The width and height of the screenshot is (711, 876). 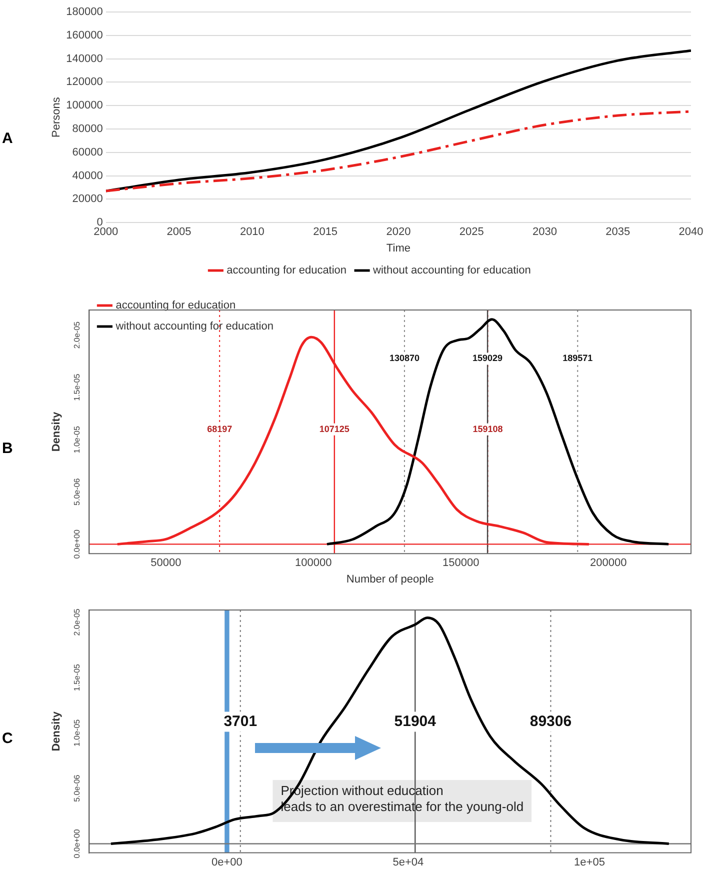 What do you see at coordinates (179, 232) in the screenshot?
I see `x-tick-label: 2005` at bounding box center [179, 232].